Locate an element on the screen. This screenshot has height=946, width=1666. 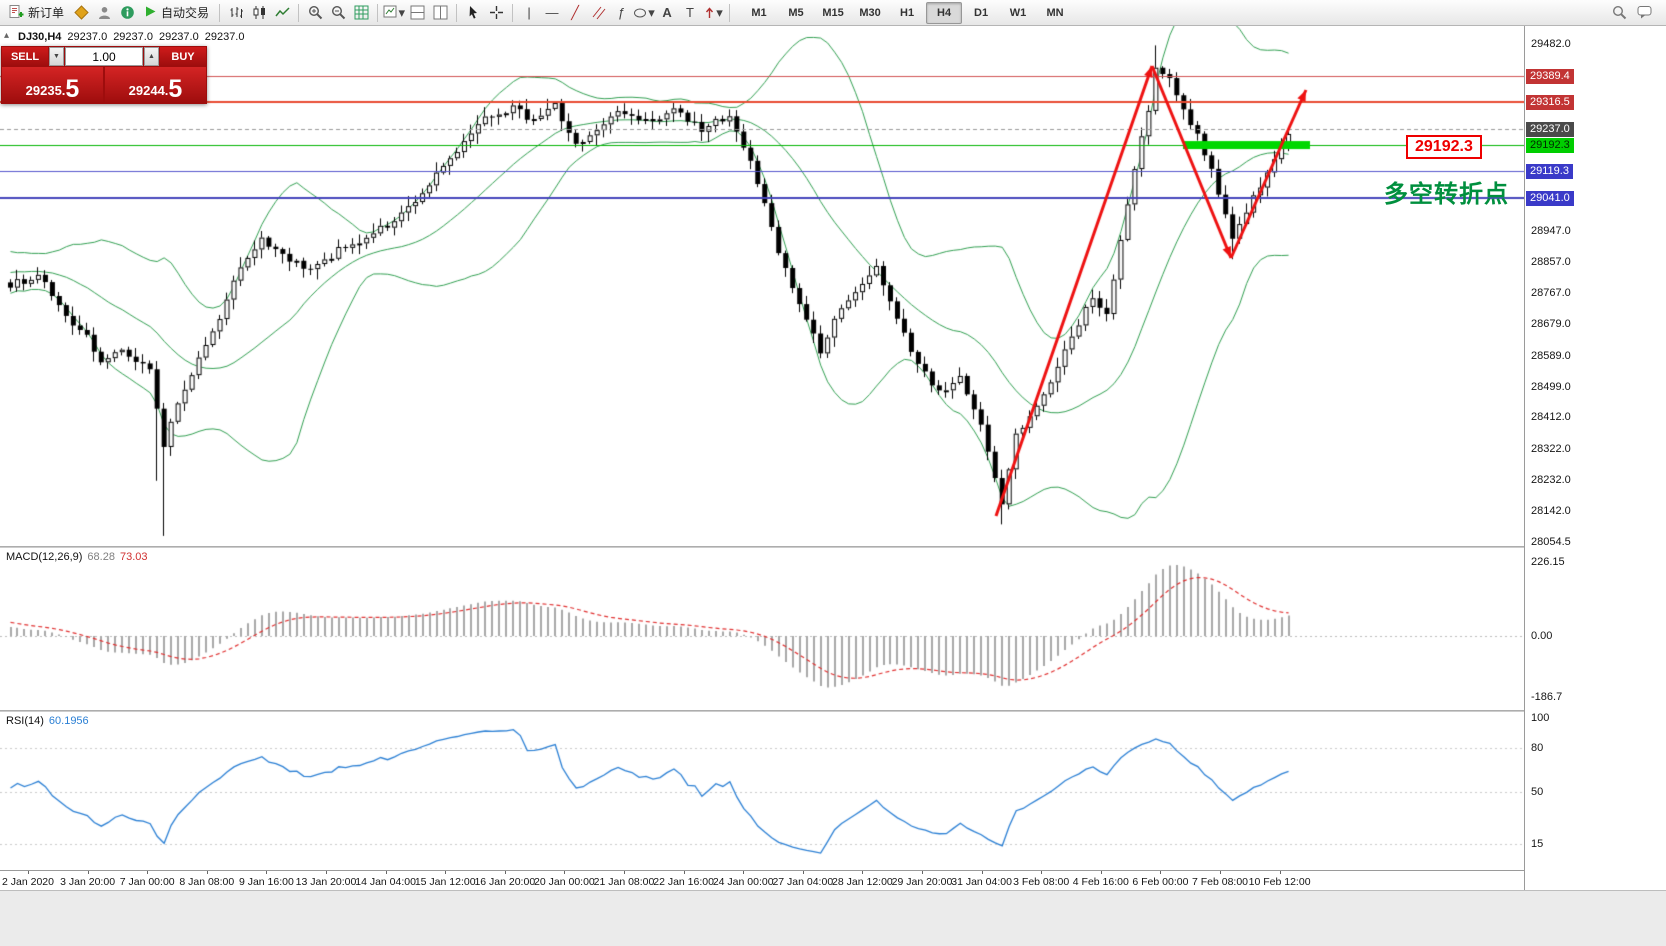
sell-price-display: 29235. 5 is located at coordinates (52, 85).